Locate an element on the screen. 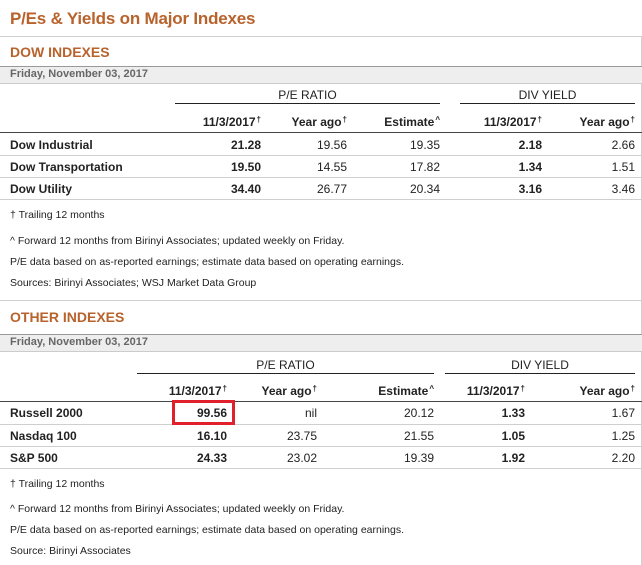  table-cell: 17.82 is located at coordinates (424, 167).